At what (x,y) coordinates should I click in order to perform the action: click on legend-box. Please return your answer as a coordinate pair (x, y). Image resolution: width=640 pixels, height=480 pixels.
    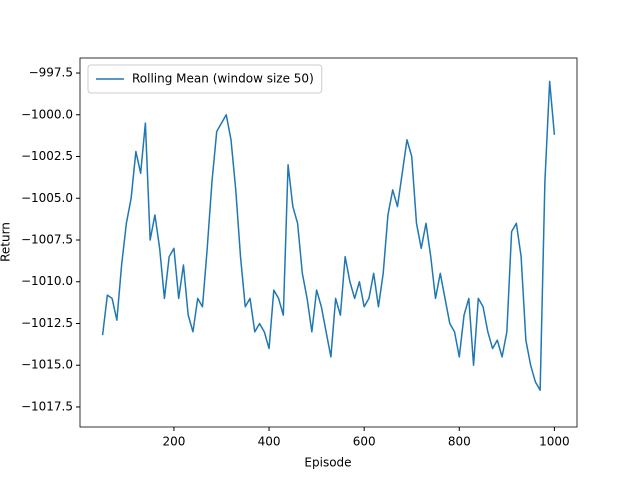
    Looking at the image, I should click on (205, 79).